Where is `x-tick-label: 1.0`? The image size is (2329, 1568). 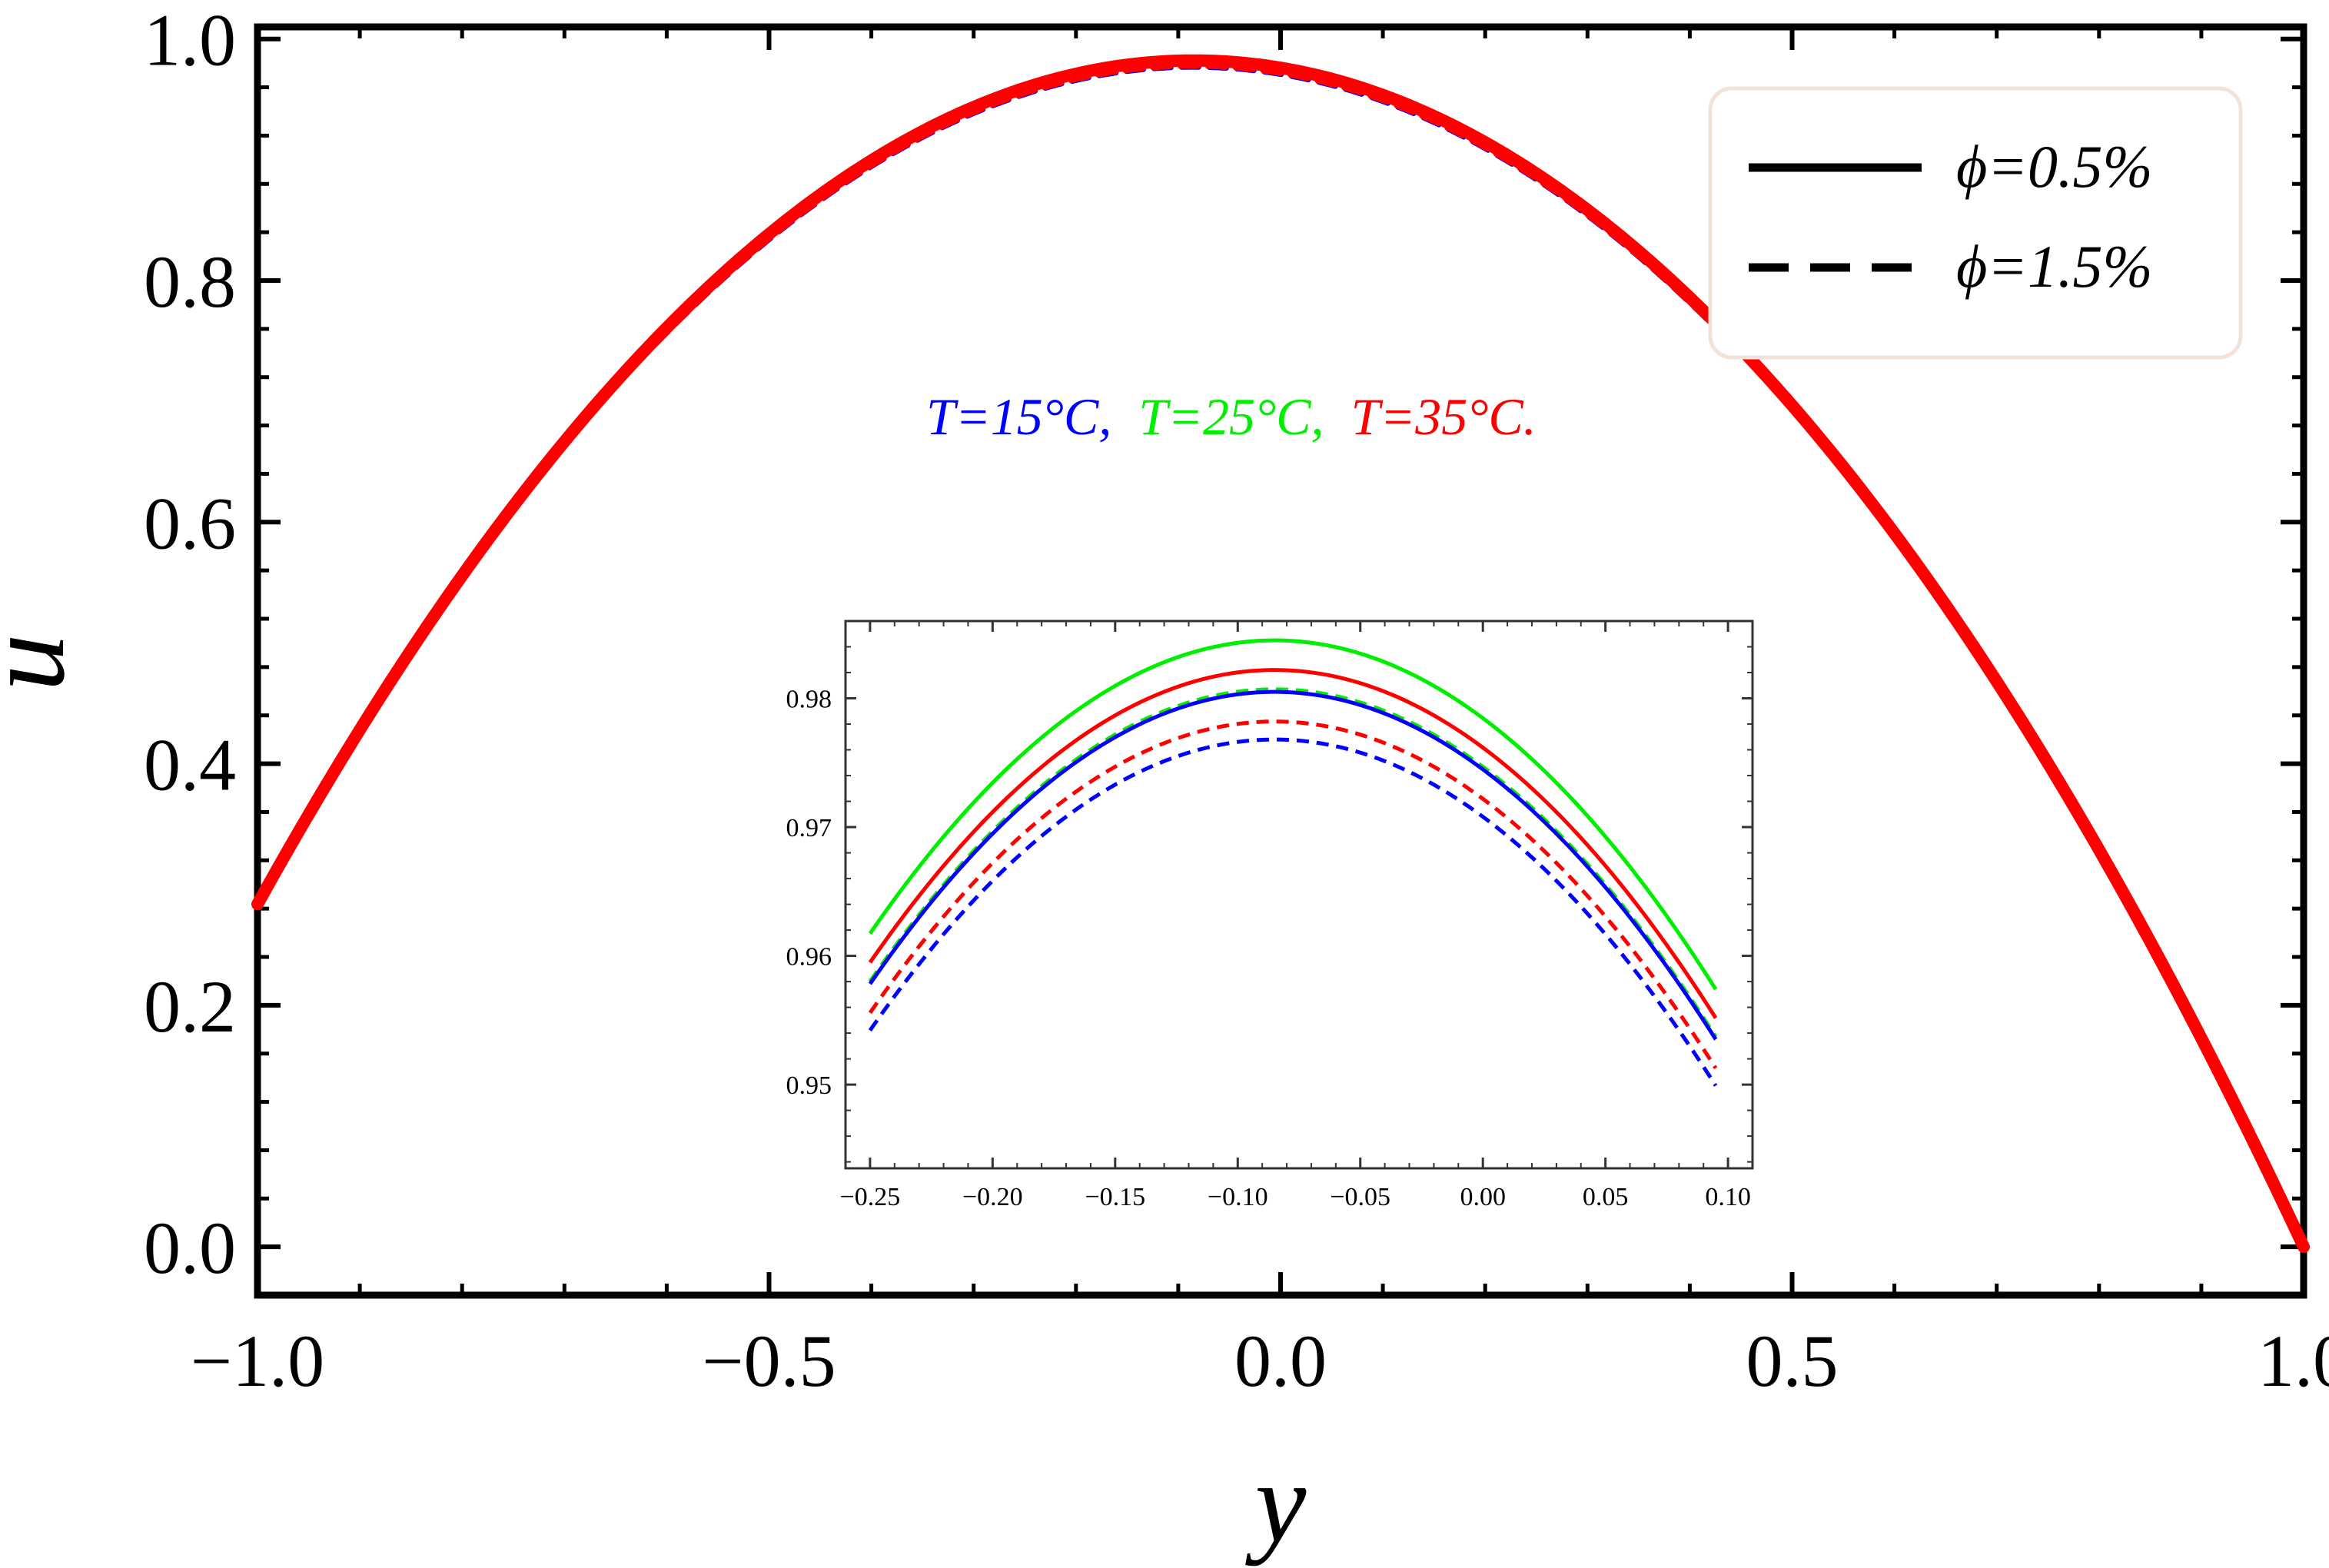 x-tick-label: 1.0 is located at coordinates (2294, 1361).